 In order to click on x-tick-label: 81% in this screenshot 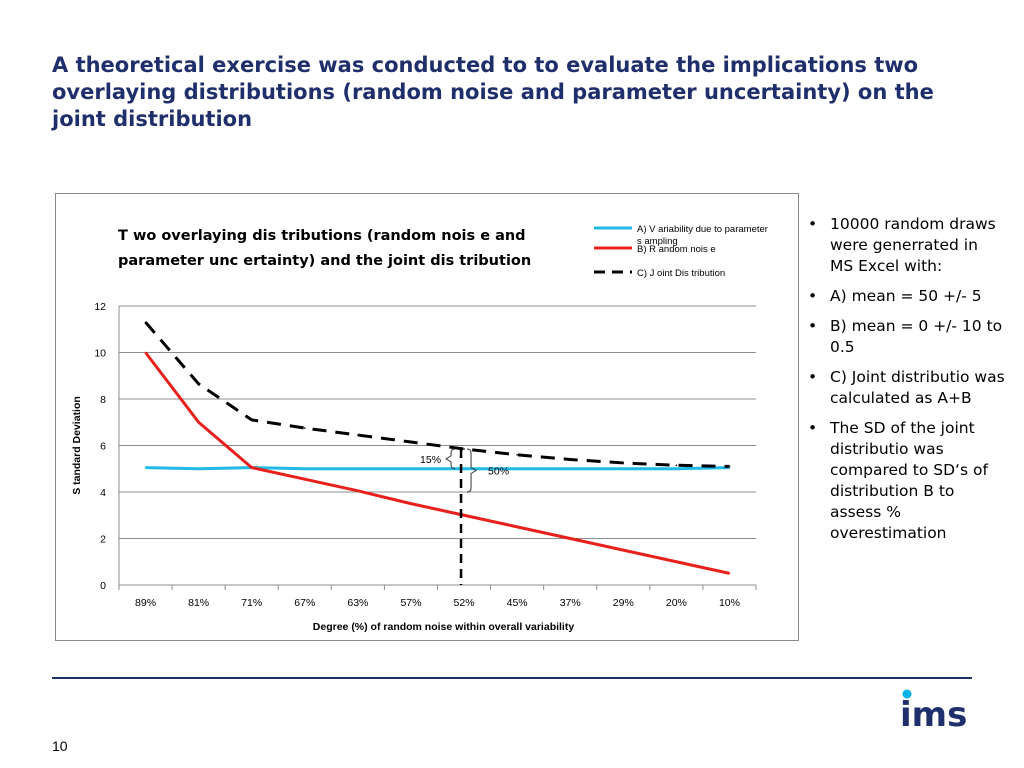, I will do `click(198, 603)`.